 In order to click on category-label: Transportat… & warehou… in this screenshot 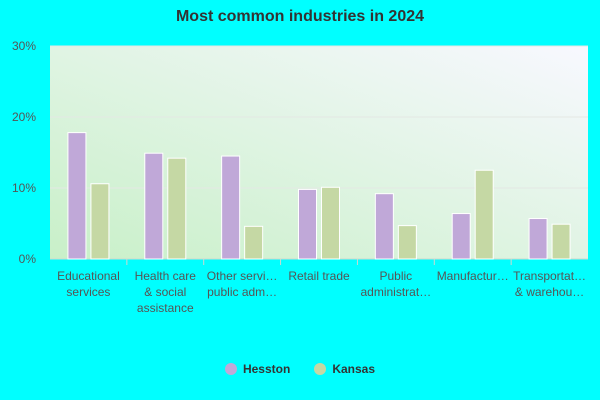, I will do `click(549, 284)`.